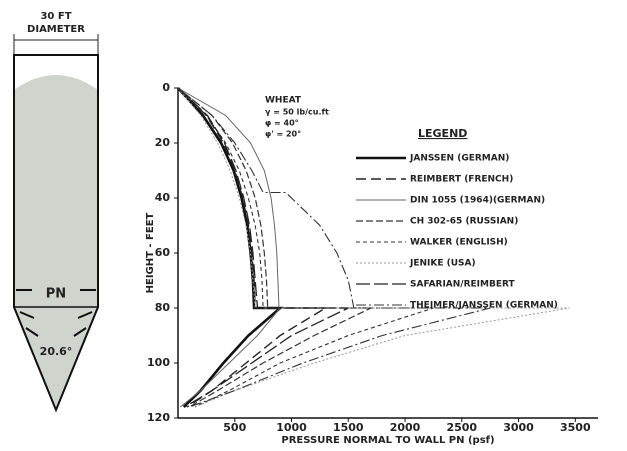 The width and height of the screenshot is (627, 451). I want to click on y-tick-label: 0, so click(166, 87).